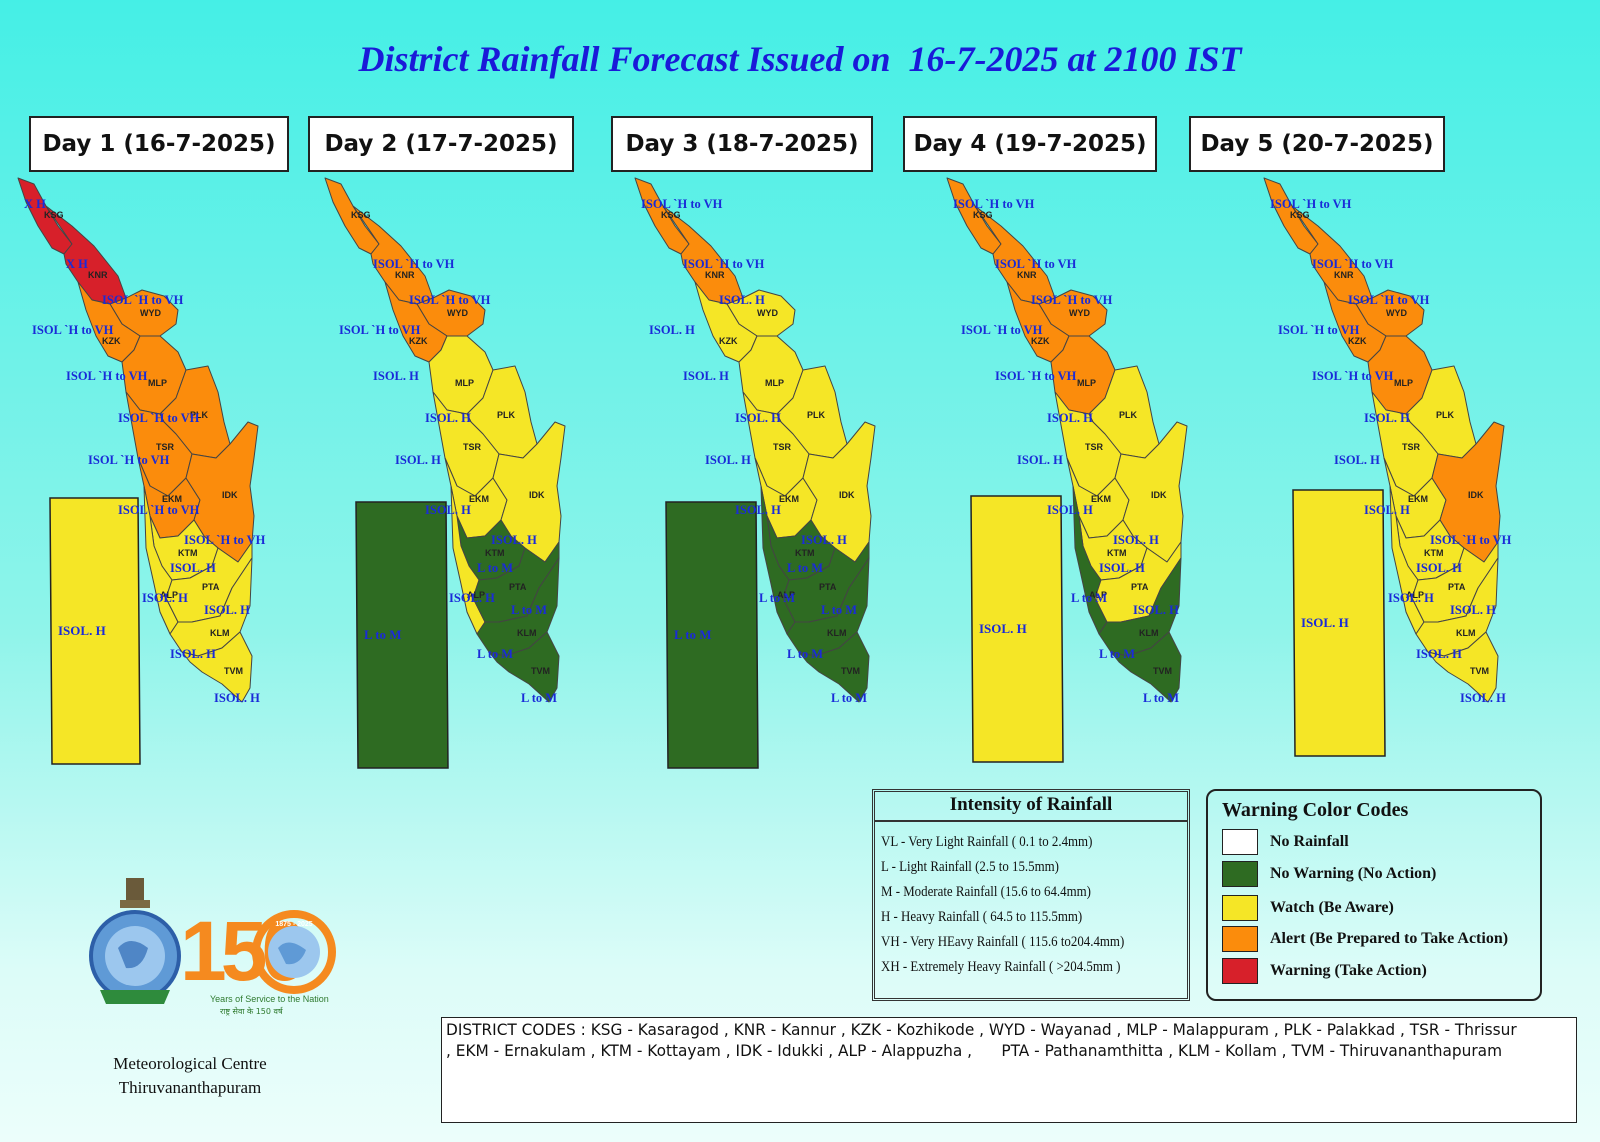 The height and width of the screenshot is (1142, 1600). What do you see at coordinates (539, 698) in the screenshot?
I see `warning-tvm-day-2: L to M` at bounding box center [539, 698].